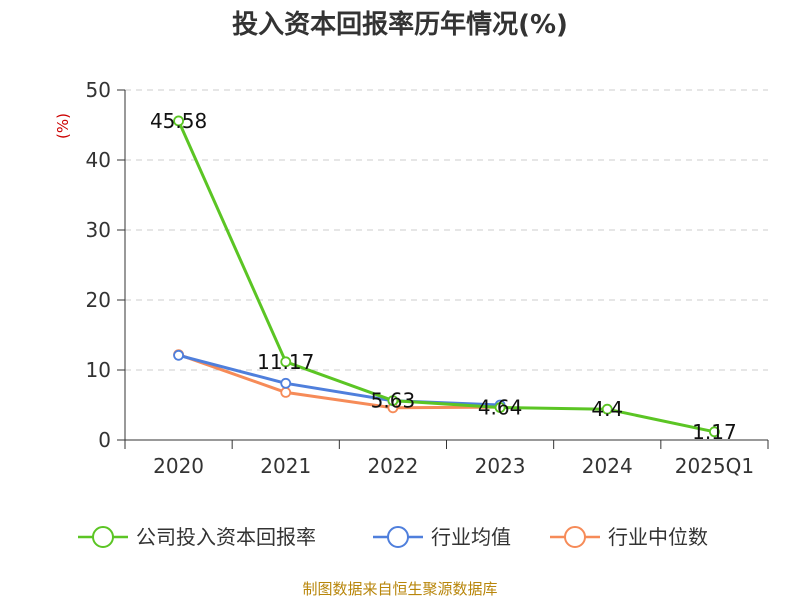 This screenshot has width=800, height=600. What do you see at coordinates (658, 537) in the screenshot?
I see `legend-label: 行业中位数` at bounding box center [658, 537].